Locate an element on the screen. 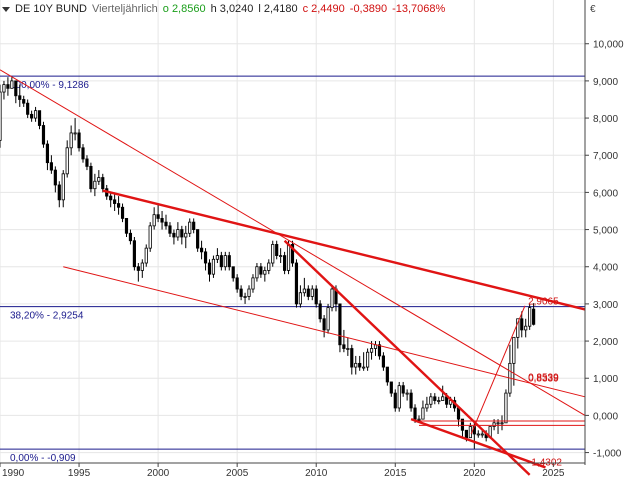  close-value: c 2,4490 is located at coordinates (323, 9).